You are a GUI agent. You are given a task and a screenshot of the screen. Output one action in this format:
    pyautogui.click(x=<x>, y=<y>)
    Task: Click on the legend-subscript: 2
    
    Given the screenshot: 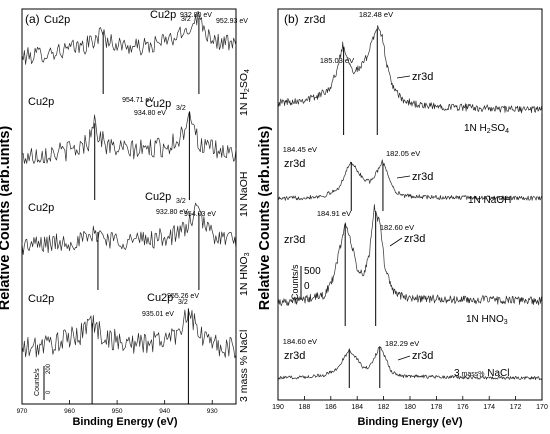 What is the action you would take?
    pyautogui.click(x=489, y=131)
    